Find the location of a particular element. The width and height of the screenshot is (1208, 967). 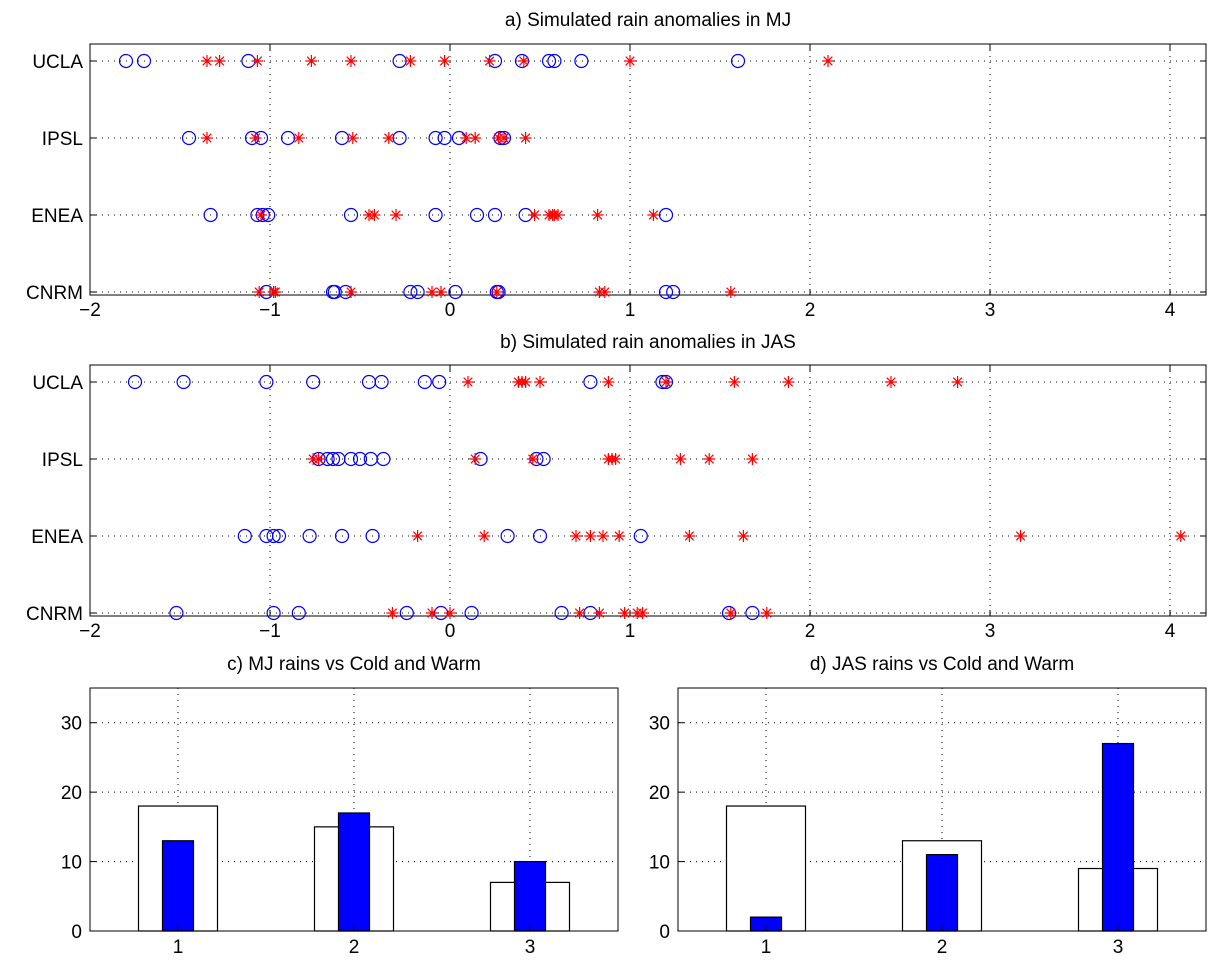

y-tick-label: ENEA is located at coordinates (57, 216).